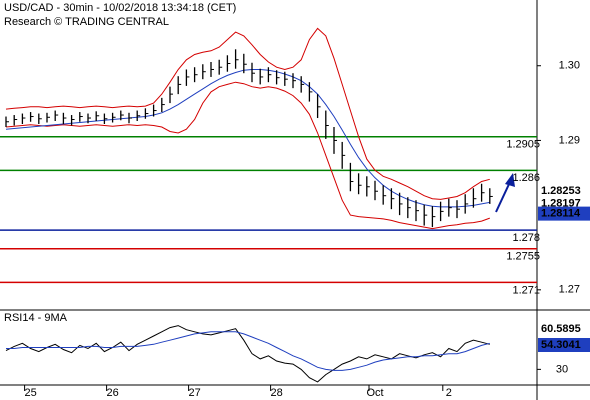  Describe the element at coordinates (276, 393) in the screenshot. I see `x-tick-label: 28` at that location.